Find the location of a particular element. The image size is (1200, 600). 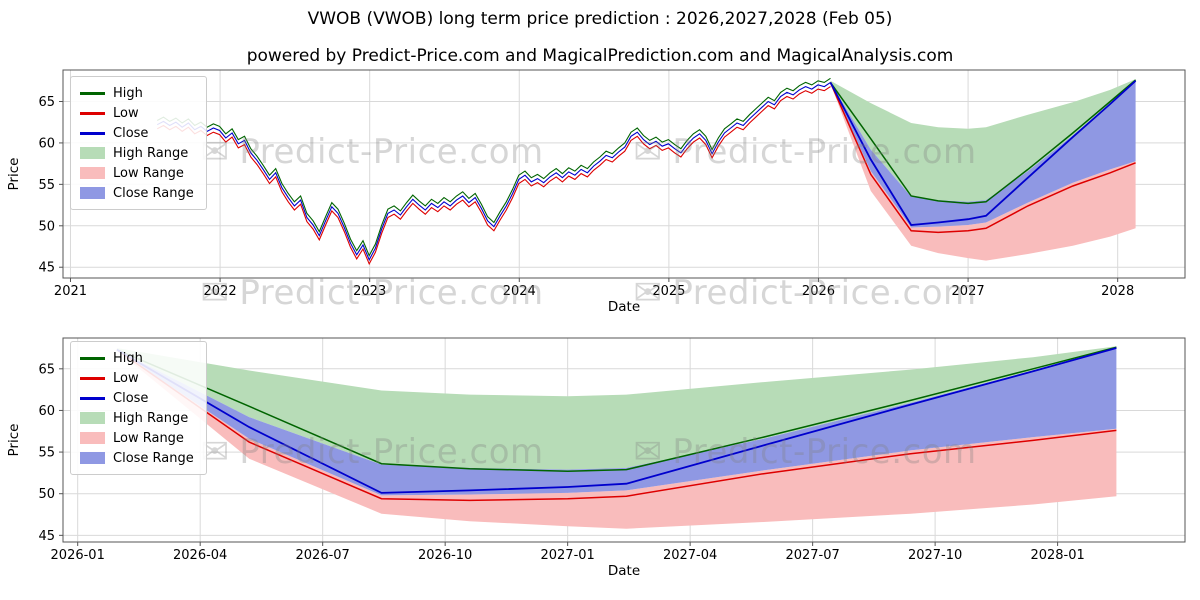

x-tick-label: 2027-07 is located at coordinates (812, 555).